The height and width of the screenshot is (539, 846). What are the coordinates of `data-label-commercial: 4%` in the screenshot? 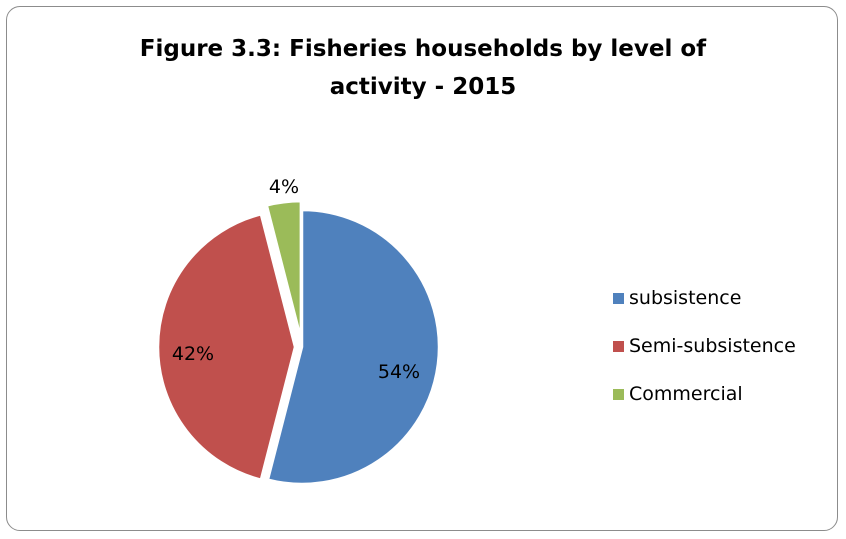 It's located at (284, 187).